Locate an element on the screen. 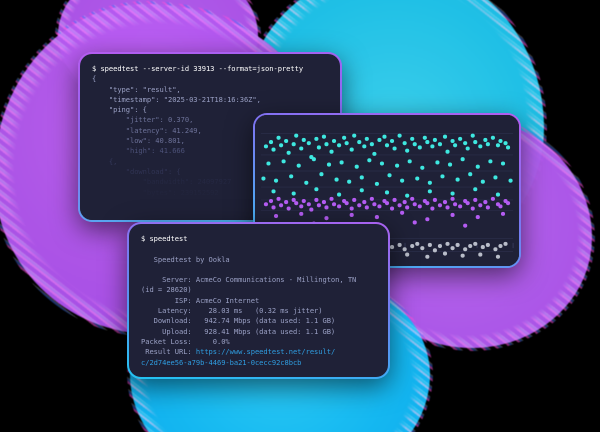  terminal-line: "bytes": 239152592 is located at coordinates (180, 192).